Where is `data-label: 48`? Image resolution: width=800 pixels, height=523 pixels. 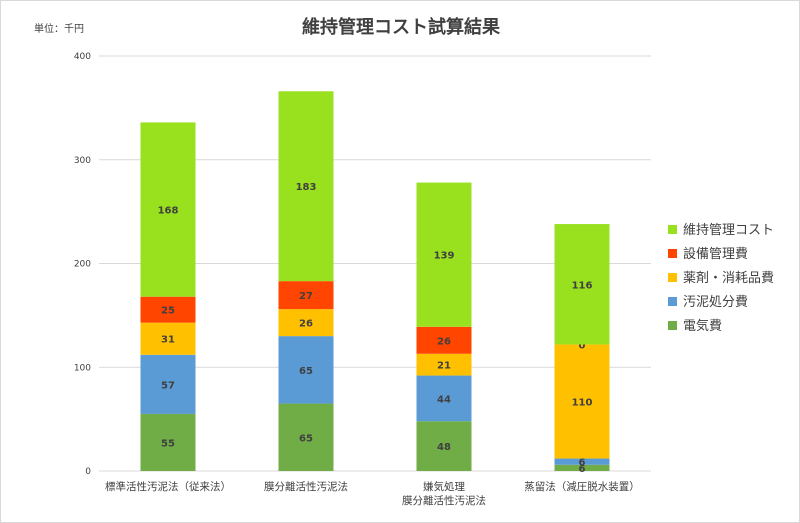
data-label: 48 is located at coordinates (444, 447).